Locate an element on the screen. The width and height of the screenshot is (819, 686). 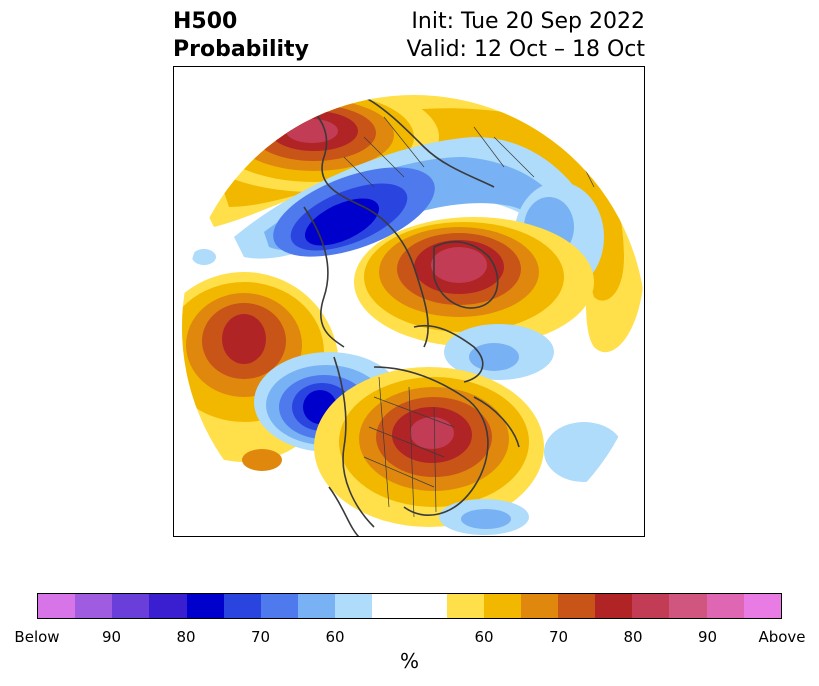
cool-anomaly-tiny is located at coordinates (204, 257).